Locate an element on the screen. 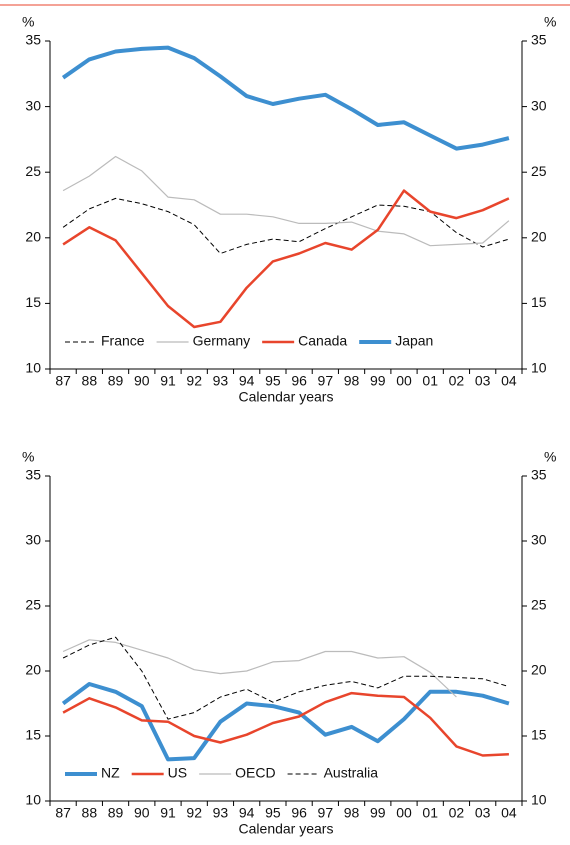 Image resolution: width=570 pixels, height=845 pixels. legend-label: NZ is located at coordinates (110, 773).